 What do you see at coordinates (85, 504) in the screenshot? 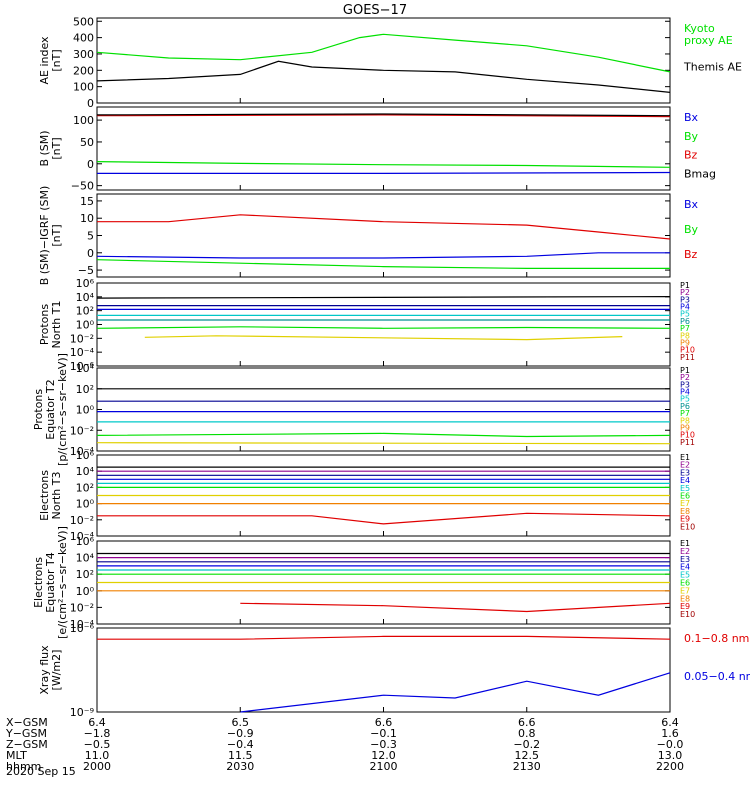
I see `y-tick-label: 10⁰` at bounding box center [85, 504].